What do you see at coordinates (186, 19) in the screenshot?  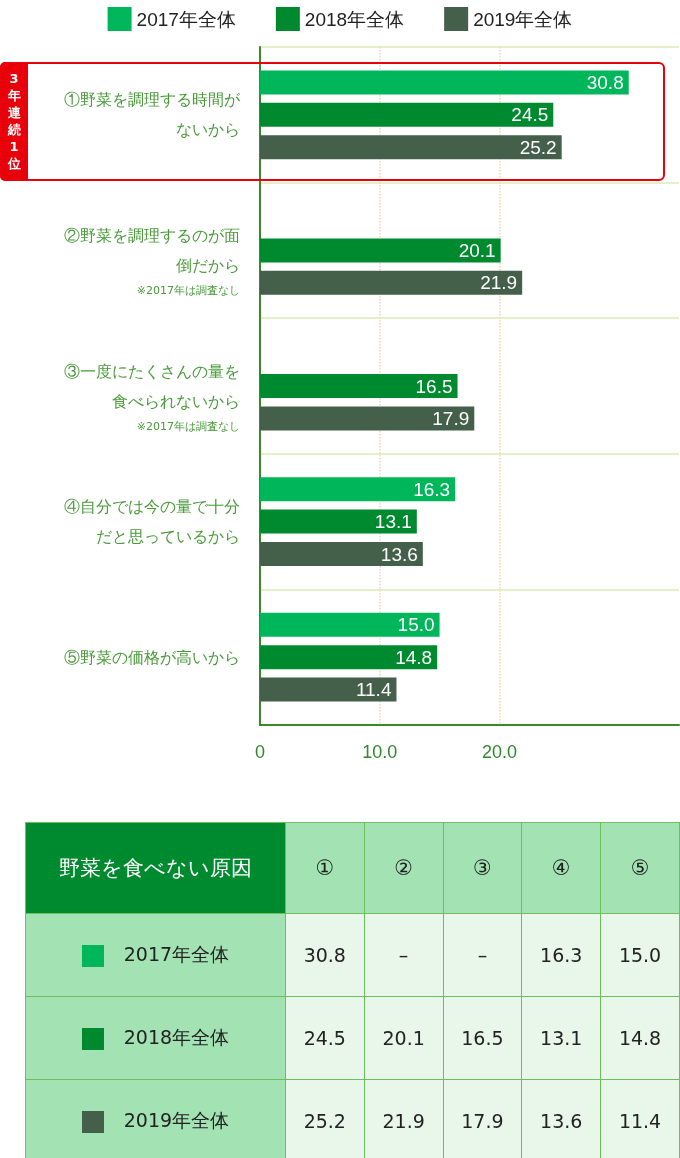 I see `legend-label: 2017年全体` at bounding box center [186, 19].